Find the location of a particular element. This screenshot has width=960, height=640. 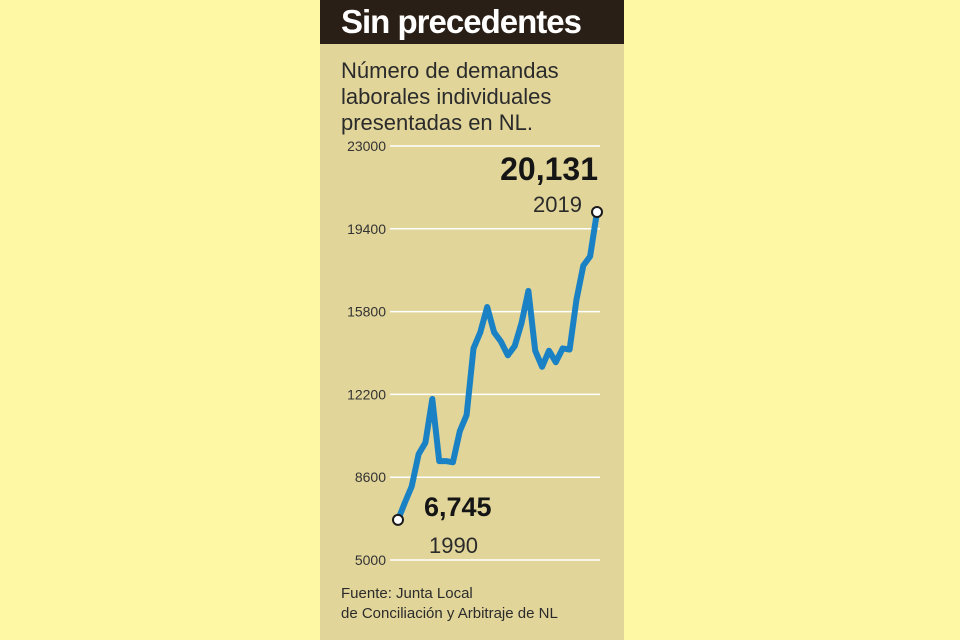

chart-title: Sin precedentes is located at coordinates (461, 21).